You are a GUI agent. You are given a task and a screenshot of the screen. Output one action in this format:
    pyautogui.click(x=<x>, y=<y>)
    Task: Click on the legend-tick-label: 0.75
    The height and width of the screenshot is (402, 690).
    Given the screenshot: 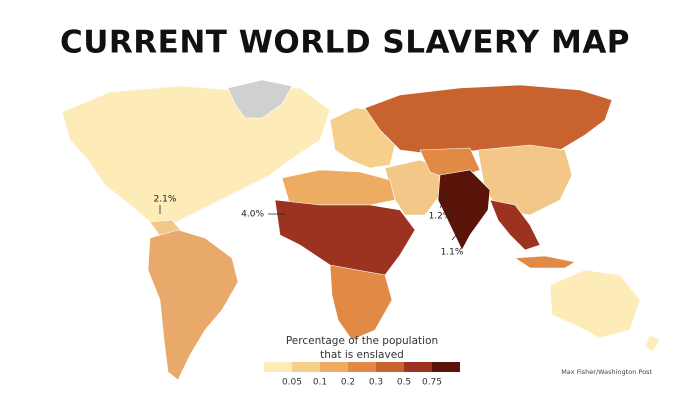 What is the action you would take?
    pyautogui.click(x=432, y=383)
    